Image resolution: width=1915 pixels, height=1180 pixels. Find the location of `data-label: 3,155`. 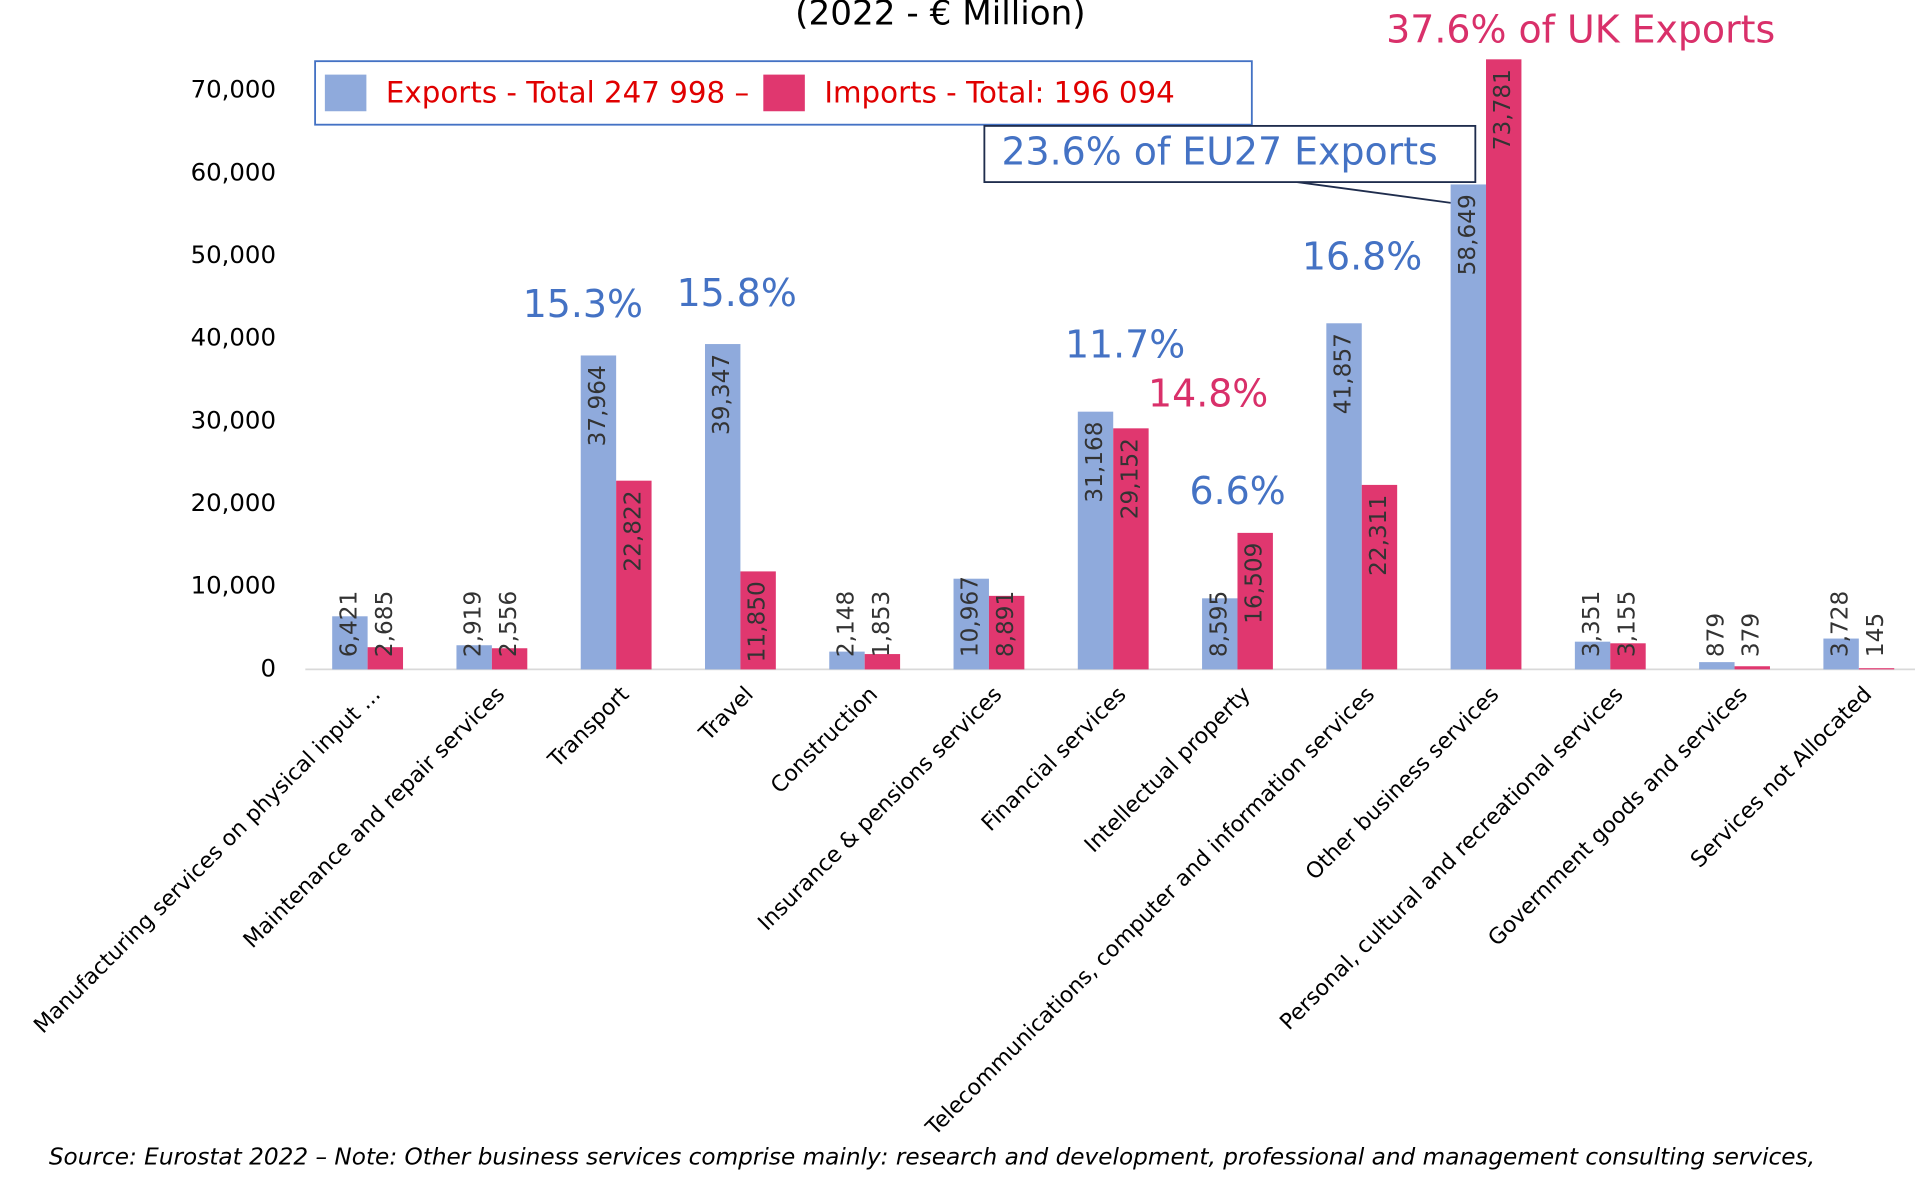

data-label: 3,155 is located at coordinates (1626, 624).